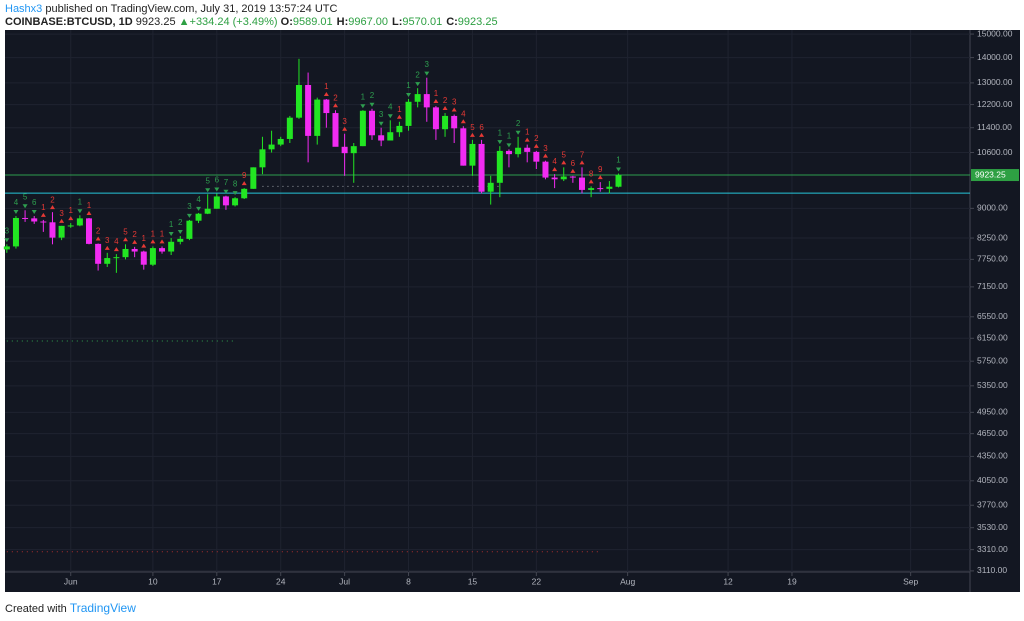  Describe the element at coordinates (992, 504) in the screenshot. I see `y-tick-label: 3770.00` at that location.